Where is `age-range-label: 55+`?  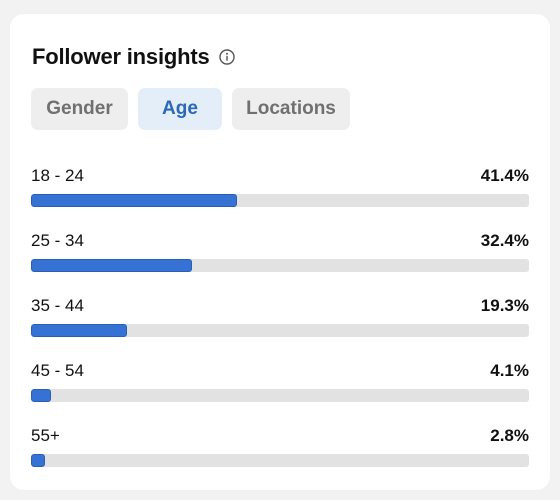
age-range-label: 55+ is located at coordinates (45, 435).